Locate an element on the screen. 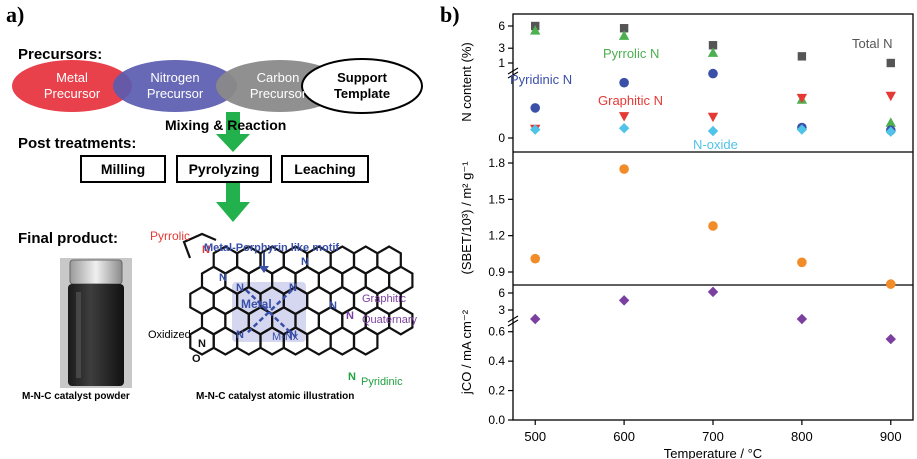 Image resolution: width=917 pixels, height=459 pixels. final-product-heading: Final product: is located at coordinates (68, 238).